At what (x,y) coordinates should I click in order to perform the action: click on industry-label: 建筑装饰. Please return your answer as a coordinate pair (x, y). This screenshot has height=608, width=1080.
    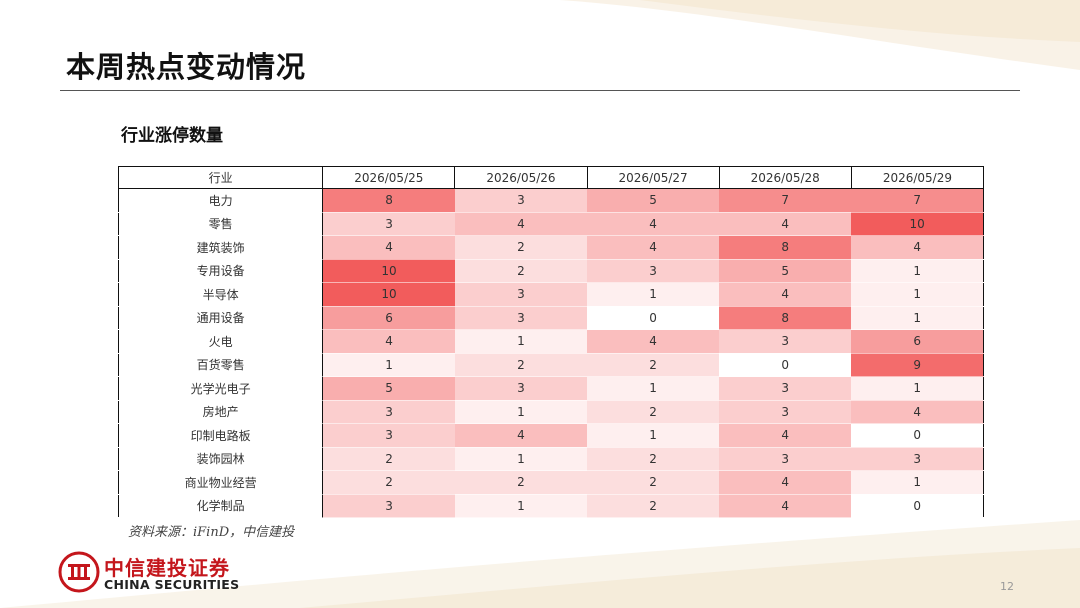
    Looking at the image, I should click on (221, 247).